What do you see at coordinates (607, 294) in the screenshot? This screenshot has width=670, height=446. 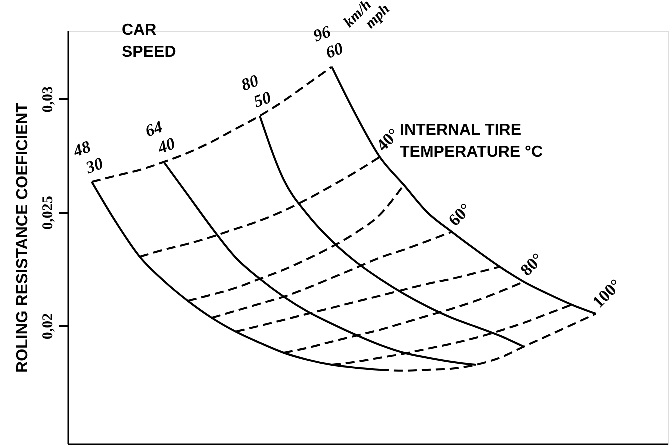 I see `text: 100°` at bounding box center [607, 294].